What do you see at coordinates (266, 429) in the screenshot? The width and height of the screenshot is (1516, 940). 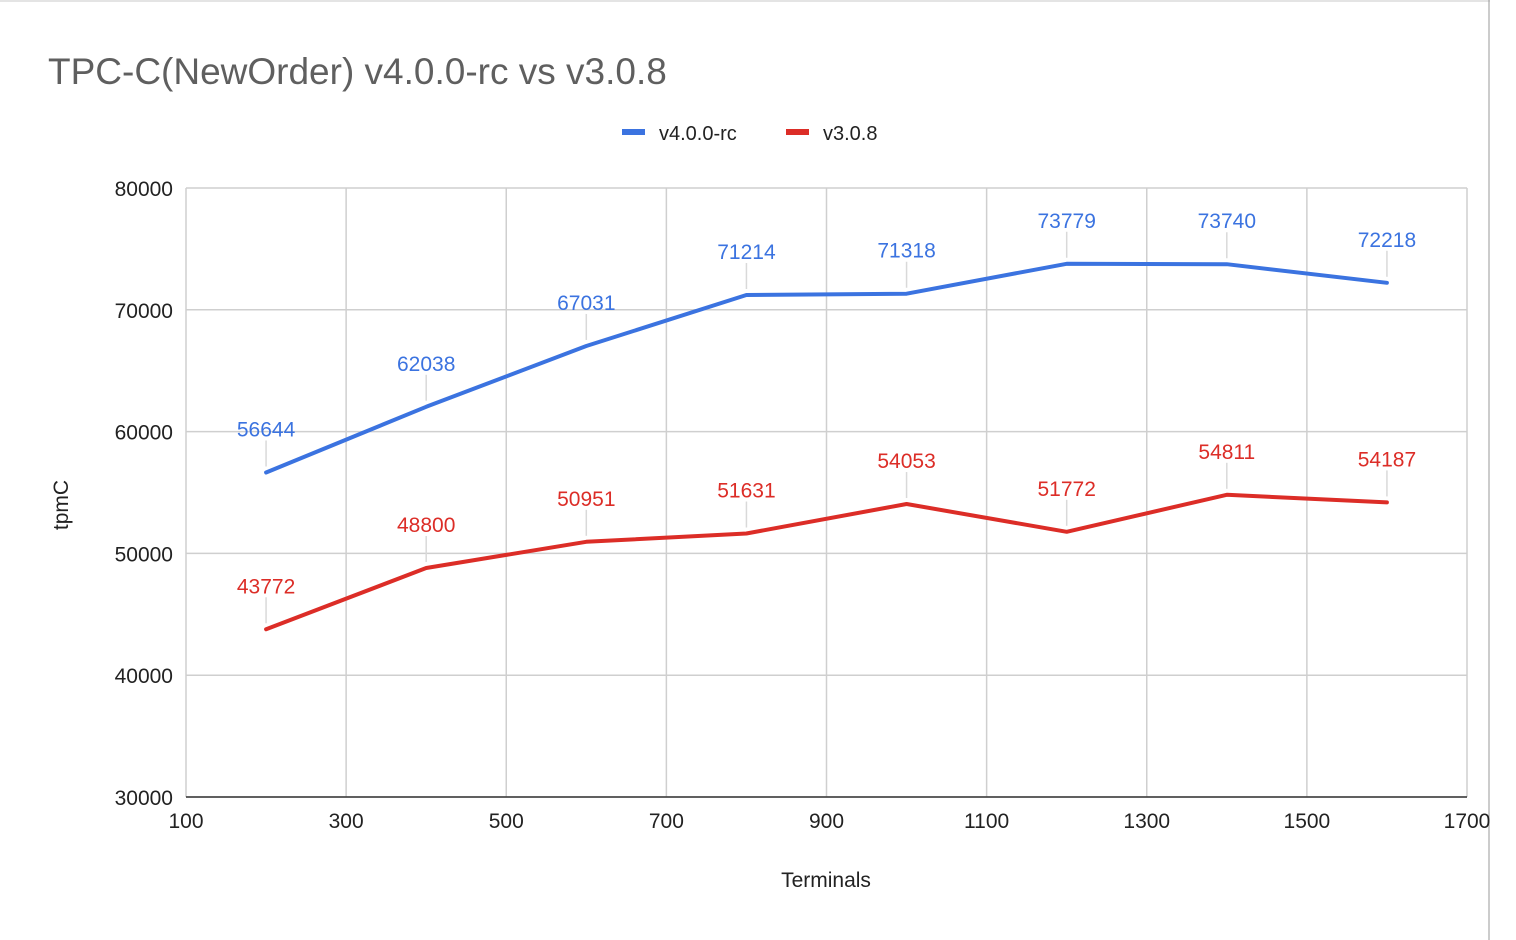 I see `data-label: 56644` at bounding box center [266, 429].